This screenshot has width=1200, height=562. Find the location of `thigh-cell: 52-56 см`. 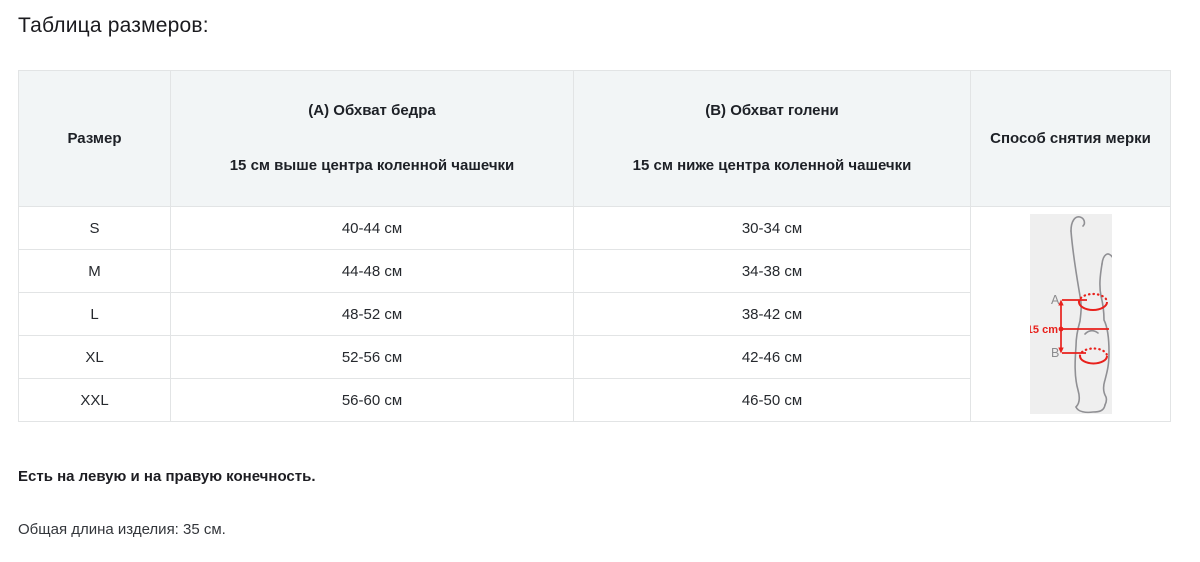

thigh-cell: 52-56 см is located at coordinates (372, 357).